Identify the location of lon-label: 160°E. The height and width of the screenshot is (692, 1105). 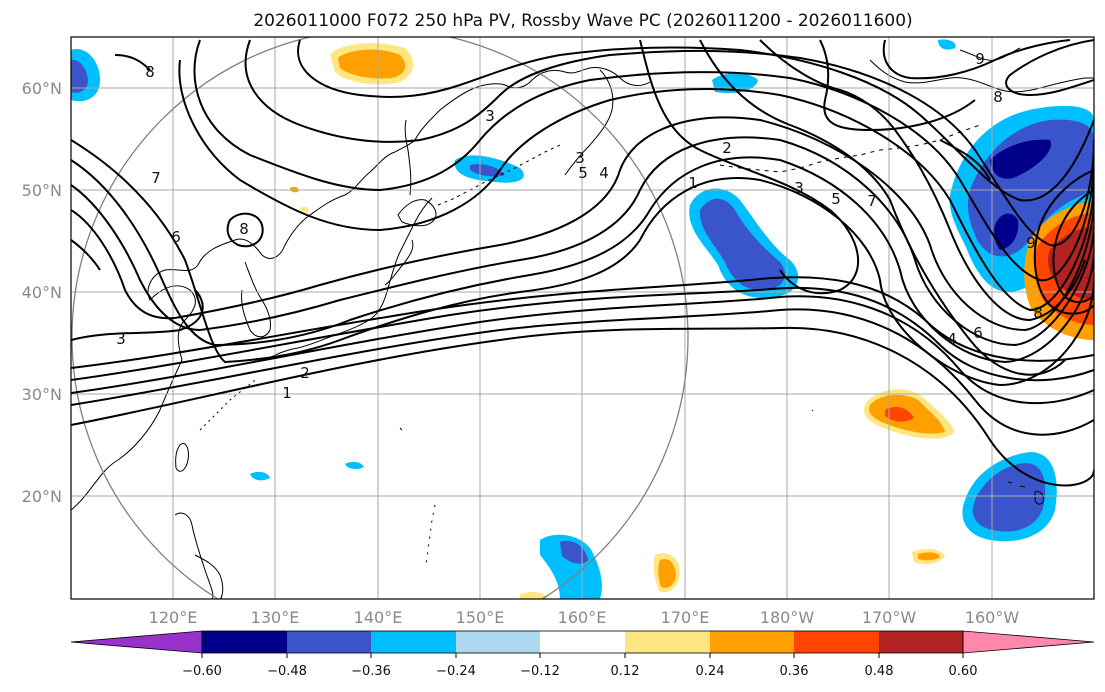
(582, 617).